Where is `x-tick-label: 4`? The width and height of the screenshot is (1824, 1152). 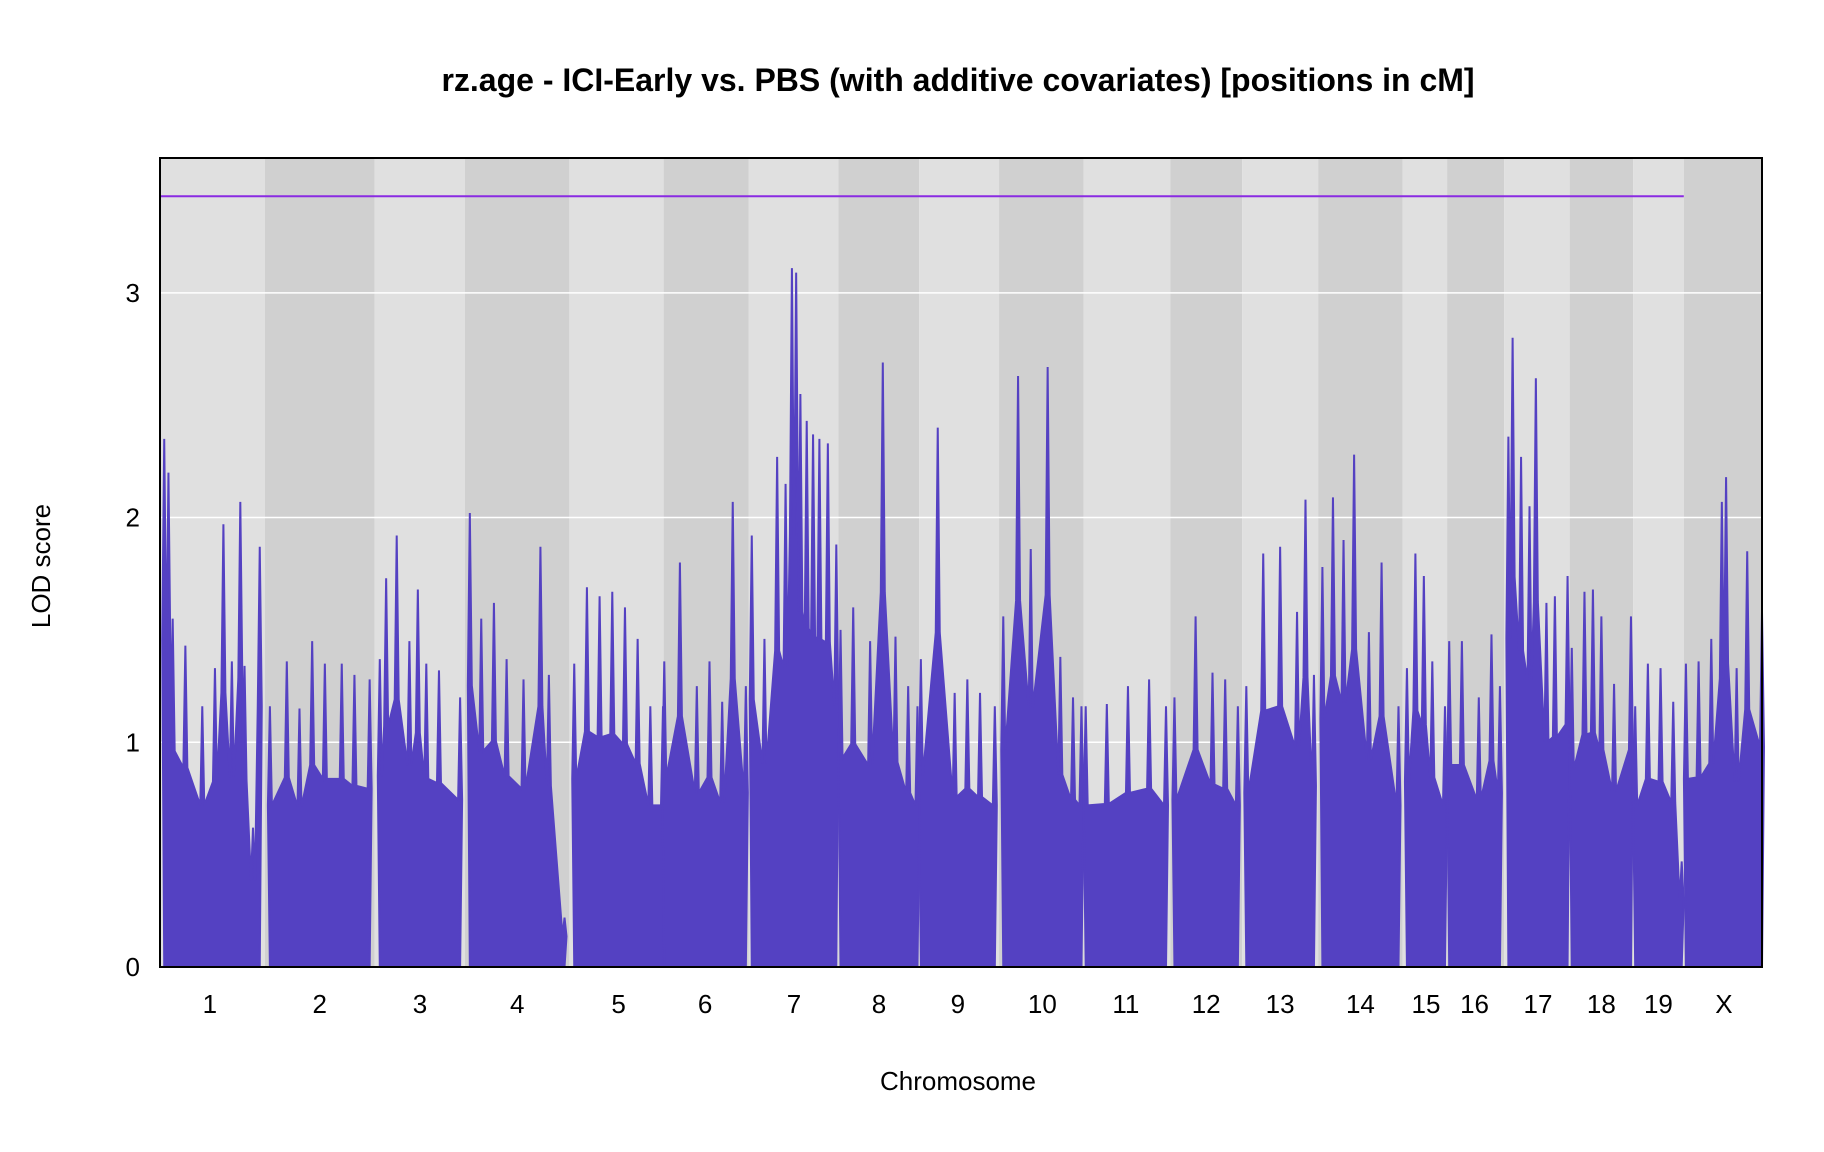
x-tick-label: 4 is located at coordinates (517, 1004).